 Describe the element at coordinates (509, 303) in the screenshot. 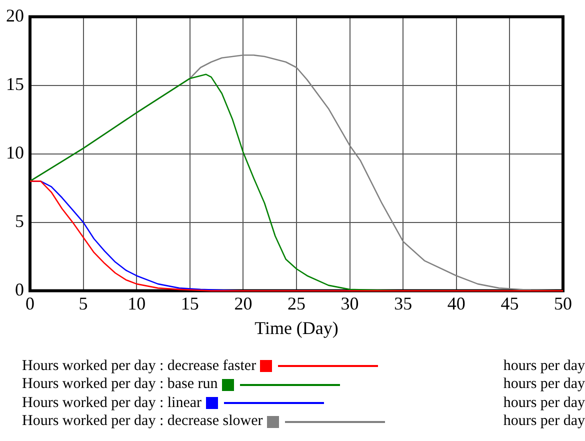

I see `x-tick-label: 45` at that location.